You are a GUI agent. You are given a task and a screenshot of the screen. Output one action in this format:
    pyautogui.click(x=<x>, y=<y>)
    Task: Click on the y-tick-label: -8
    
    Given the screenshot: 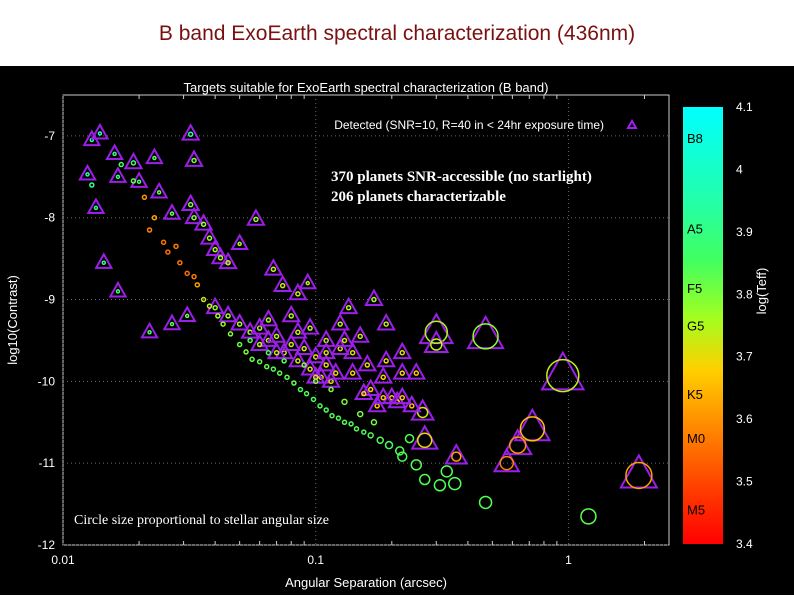 What is the action you would take?
    pyautogui.click(x=49, y=218)
    